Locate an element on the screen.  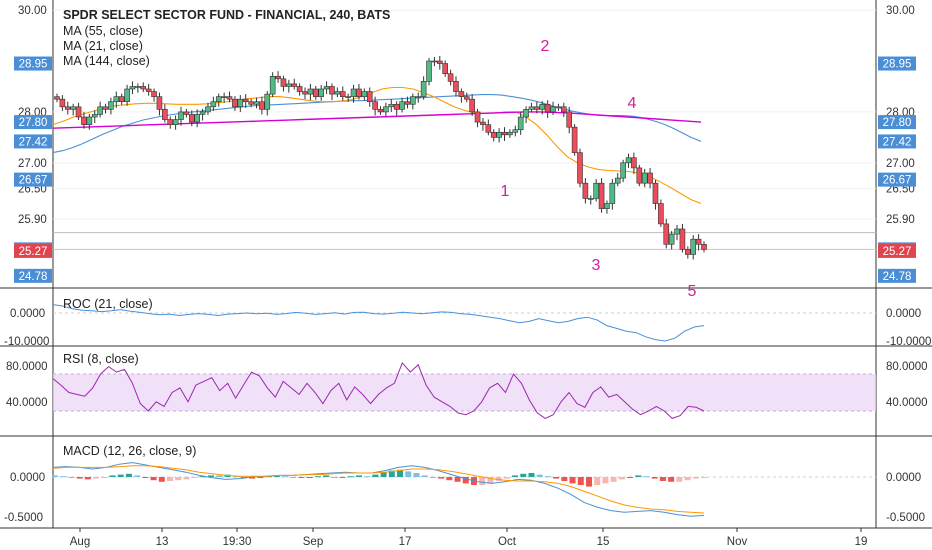
price-badge-label: 27.42 is located at coordinates (897, 142).